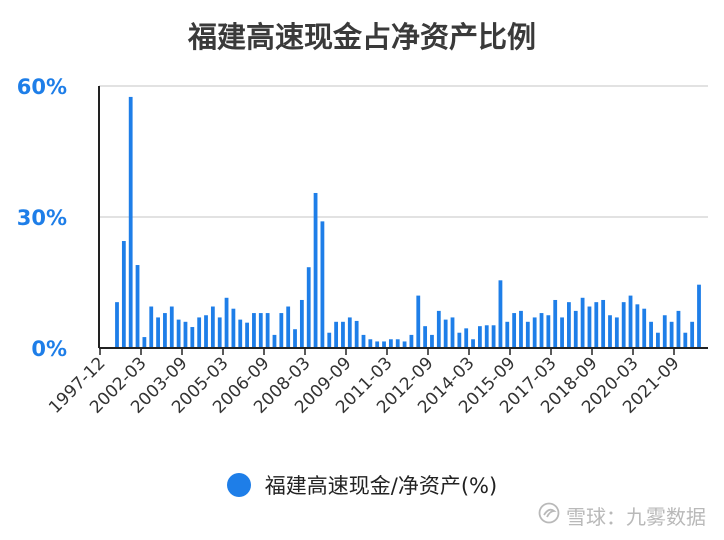  Describe the element at coordinates (49, 349) in the screenshot. I see `y-tick-label: 0%` at that location.